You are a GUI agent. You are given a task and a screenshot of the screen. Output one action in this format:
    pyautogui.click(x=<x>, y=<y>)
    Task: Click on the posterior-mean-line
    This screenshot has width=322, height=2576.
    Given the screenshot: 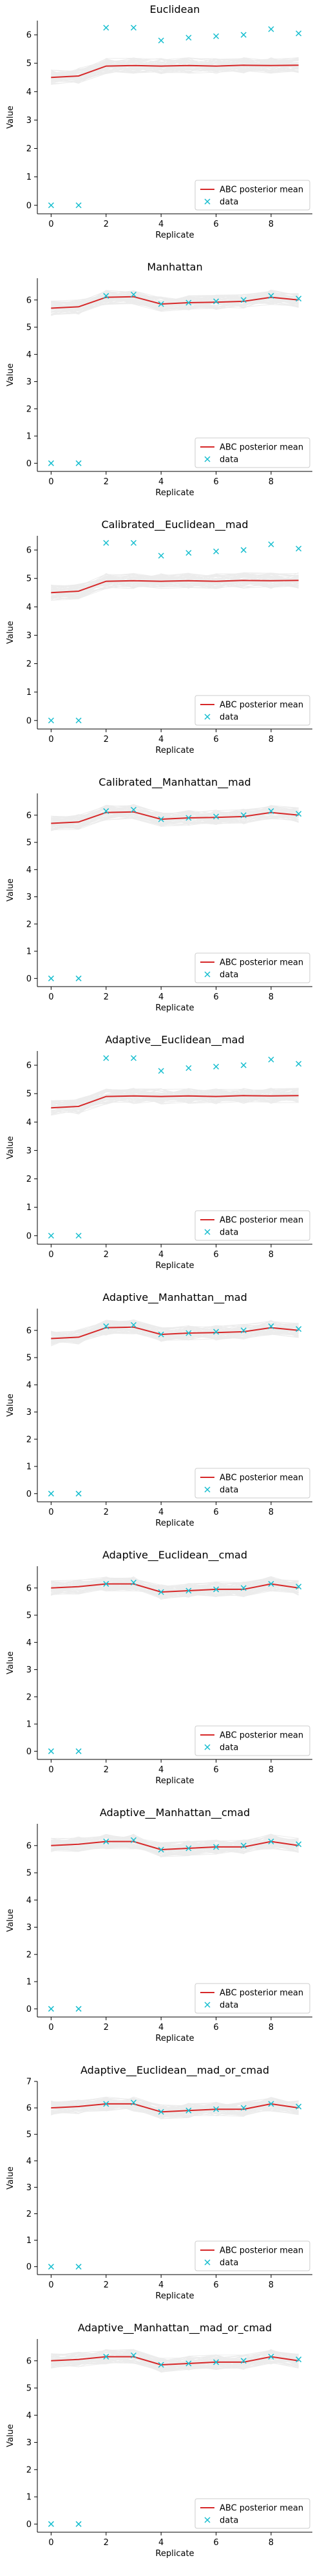 What is the action you would take?
    pyautogui.click(x=175, y=587)
    